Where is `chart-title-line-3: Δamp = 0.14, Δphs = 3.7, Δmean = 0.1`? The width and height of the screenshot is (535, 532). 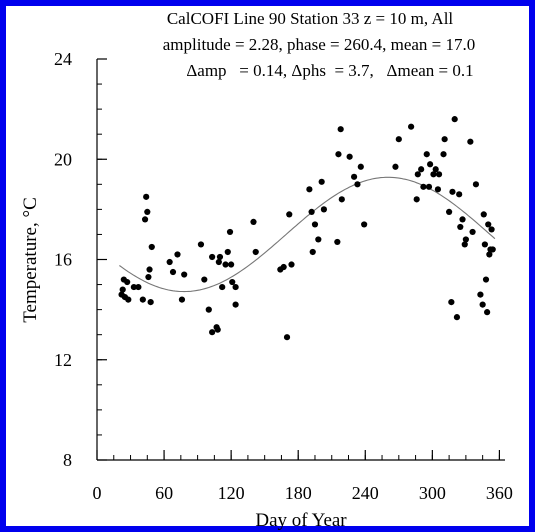 chart-title-line-3: Δamp = 0.14, Δphs = 3.7, Δmean = 0.1 is located at coordinates (329, 70).